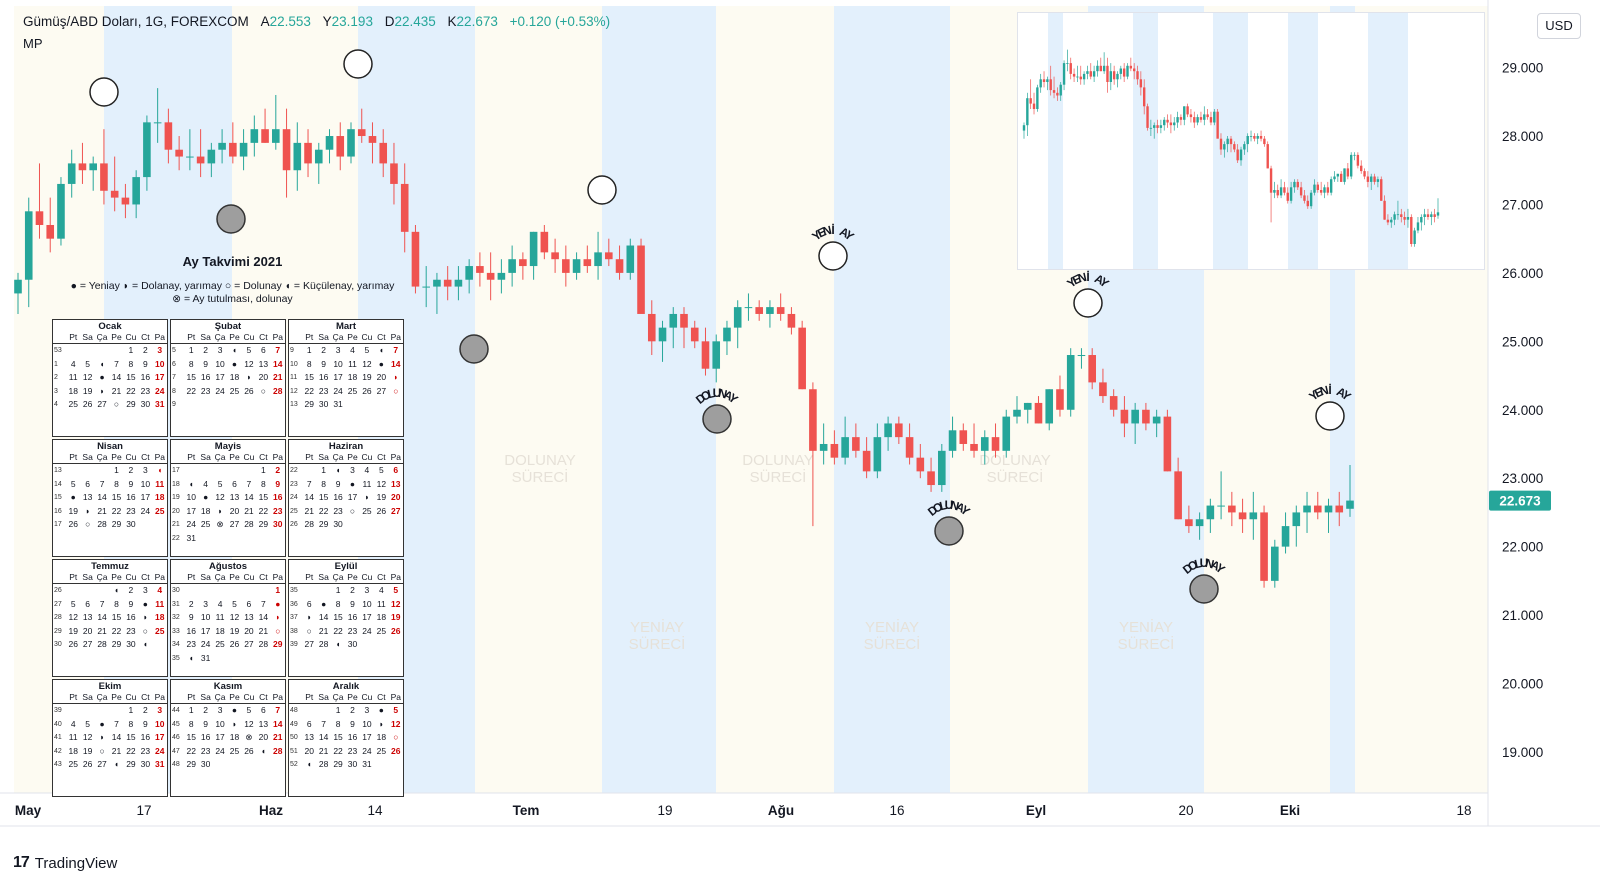 This screenshot has height=886, width=1600. Describe the element at coordinates (309, 737) in the screenshot. I see `calendar-day: 13` at that location.